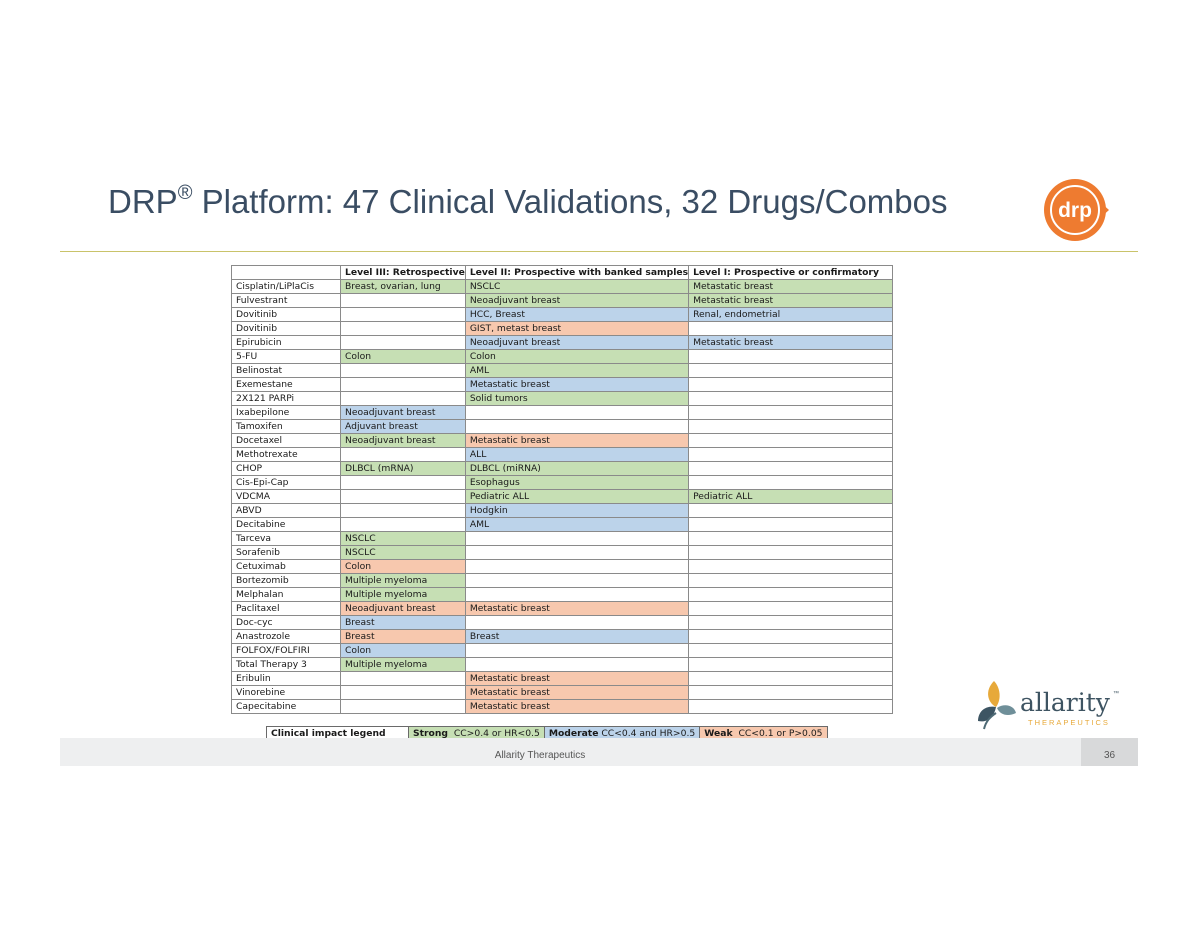 The height and width of the screenshot is (927, 1200). I want to click on level-3-cell: Multiple myeloma, so click(403, 664).